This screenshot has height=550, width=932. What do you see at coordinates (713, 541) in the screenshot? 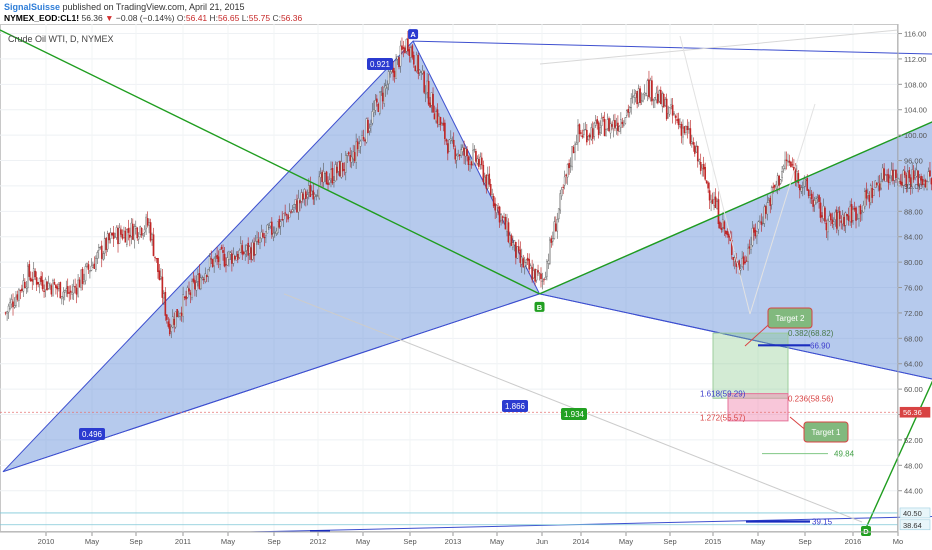
I see `x-tick-label: 2015` at bounding box center [713, 541].